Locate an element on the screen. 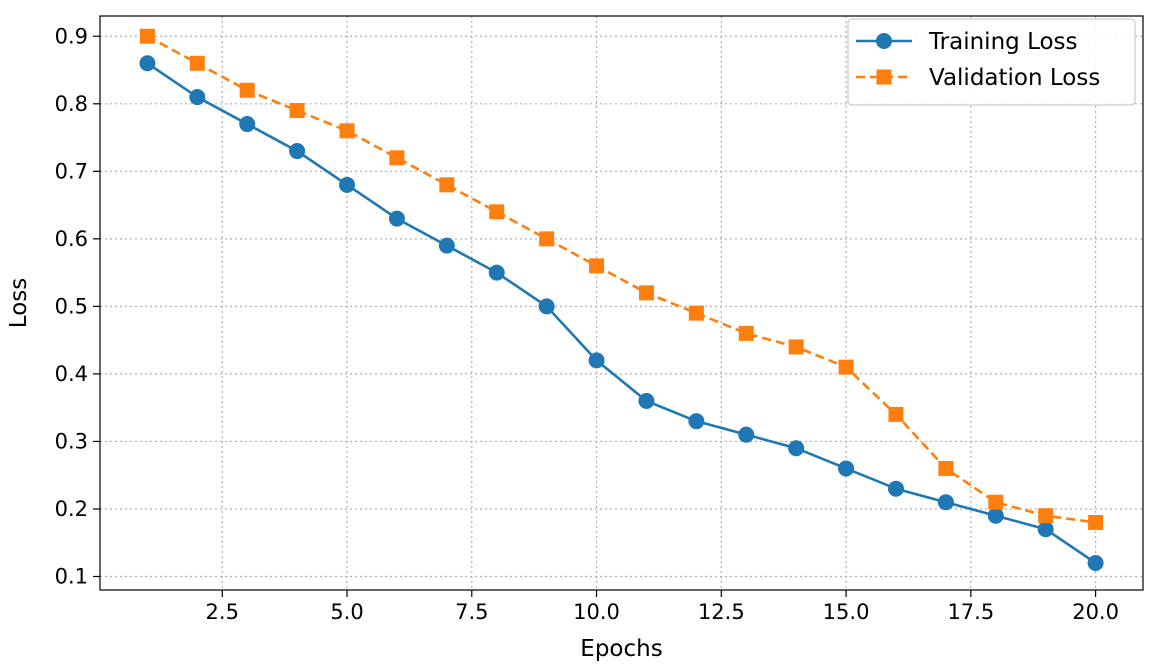 The image size is (1155, 664). legend-label-validation: Validation Loss is located at coordinates (1014, 78).